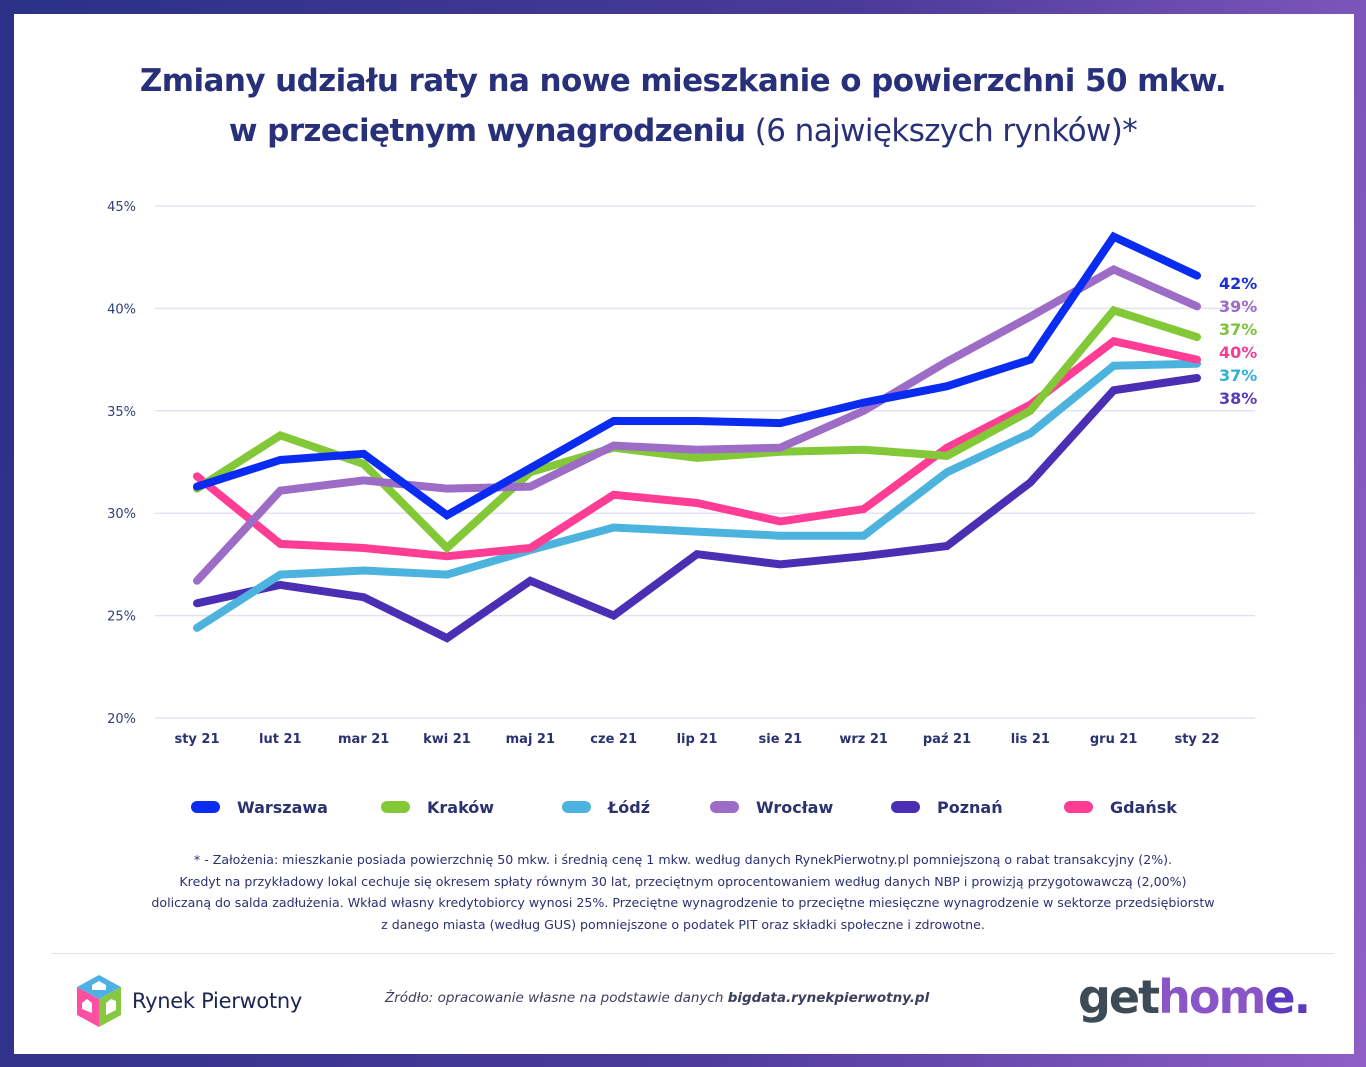 The width and height of the screenshot is (1366, 1067). Describe the element at coordinates (1143, 807) in the screenshot. I see `legend-label-gdańsk: Gdańsk` at that location.